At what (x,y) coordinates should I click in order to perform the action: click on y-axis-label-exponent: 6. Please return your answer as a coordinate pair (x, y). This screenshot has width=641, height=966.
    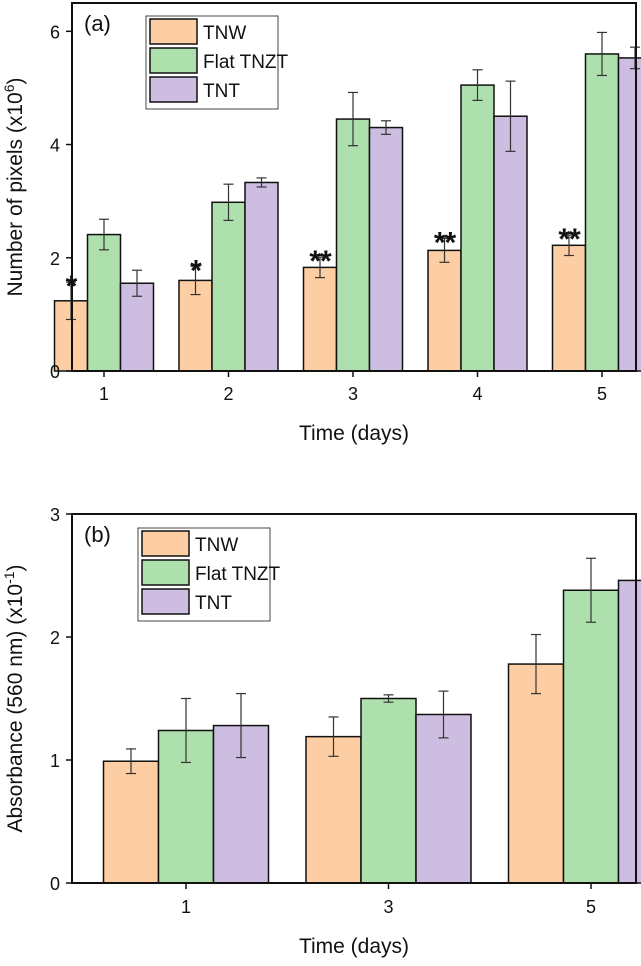
    Looking at the image, I should click on (9, 88).